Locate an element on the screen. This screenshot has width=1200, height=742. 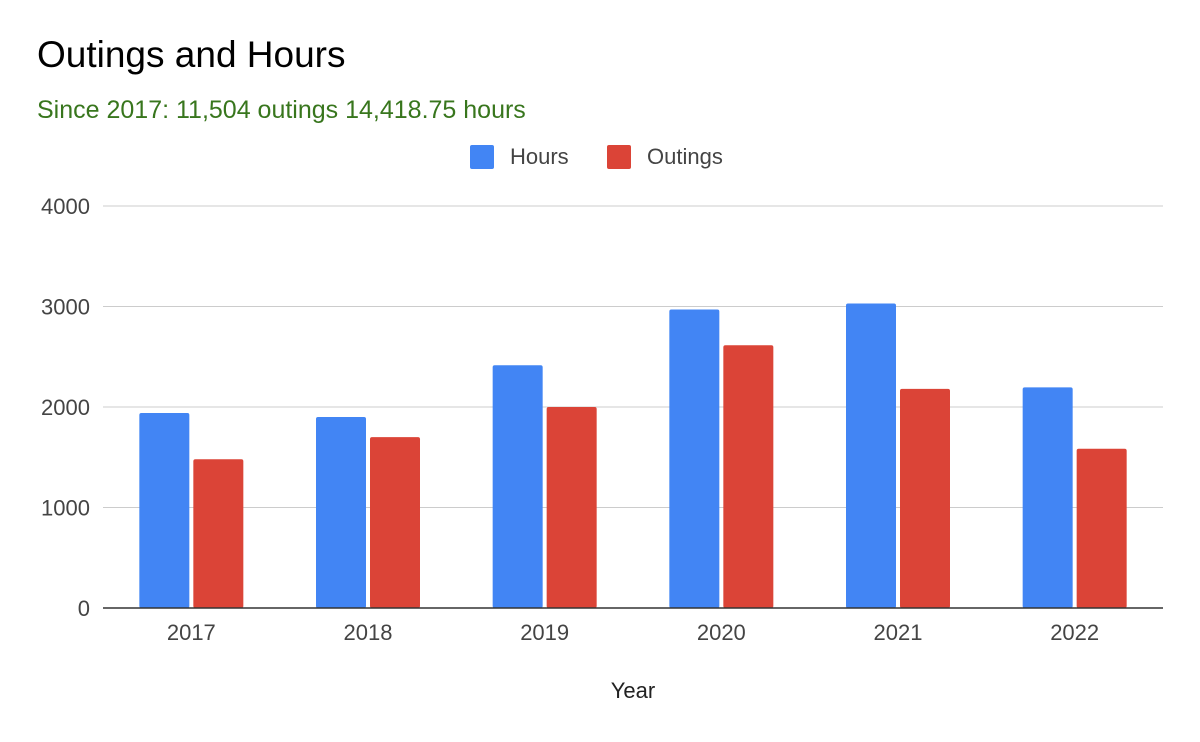
bar-hours-2021 is located at coordinates (871, 455).